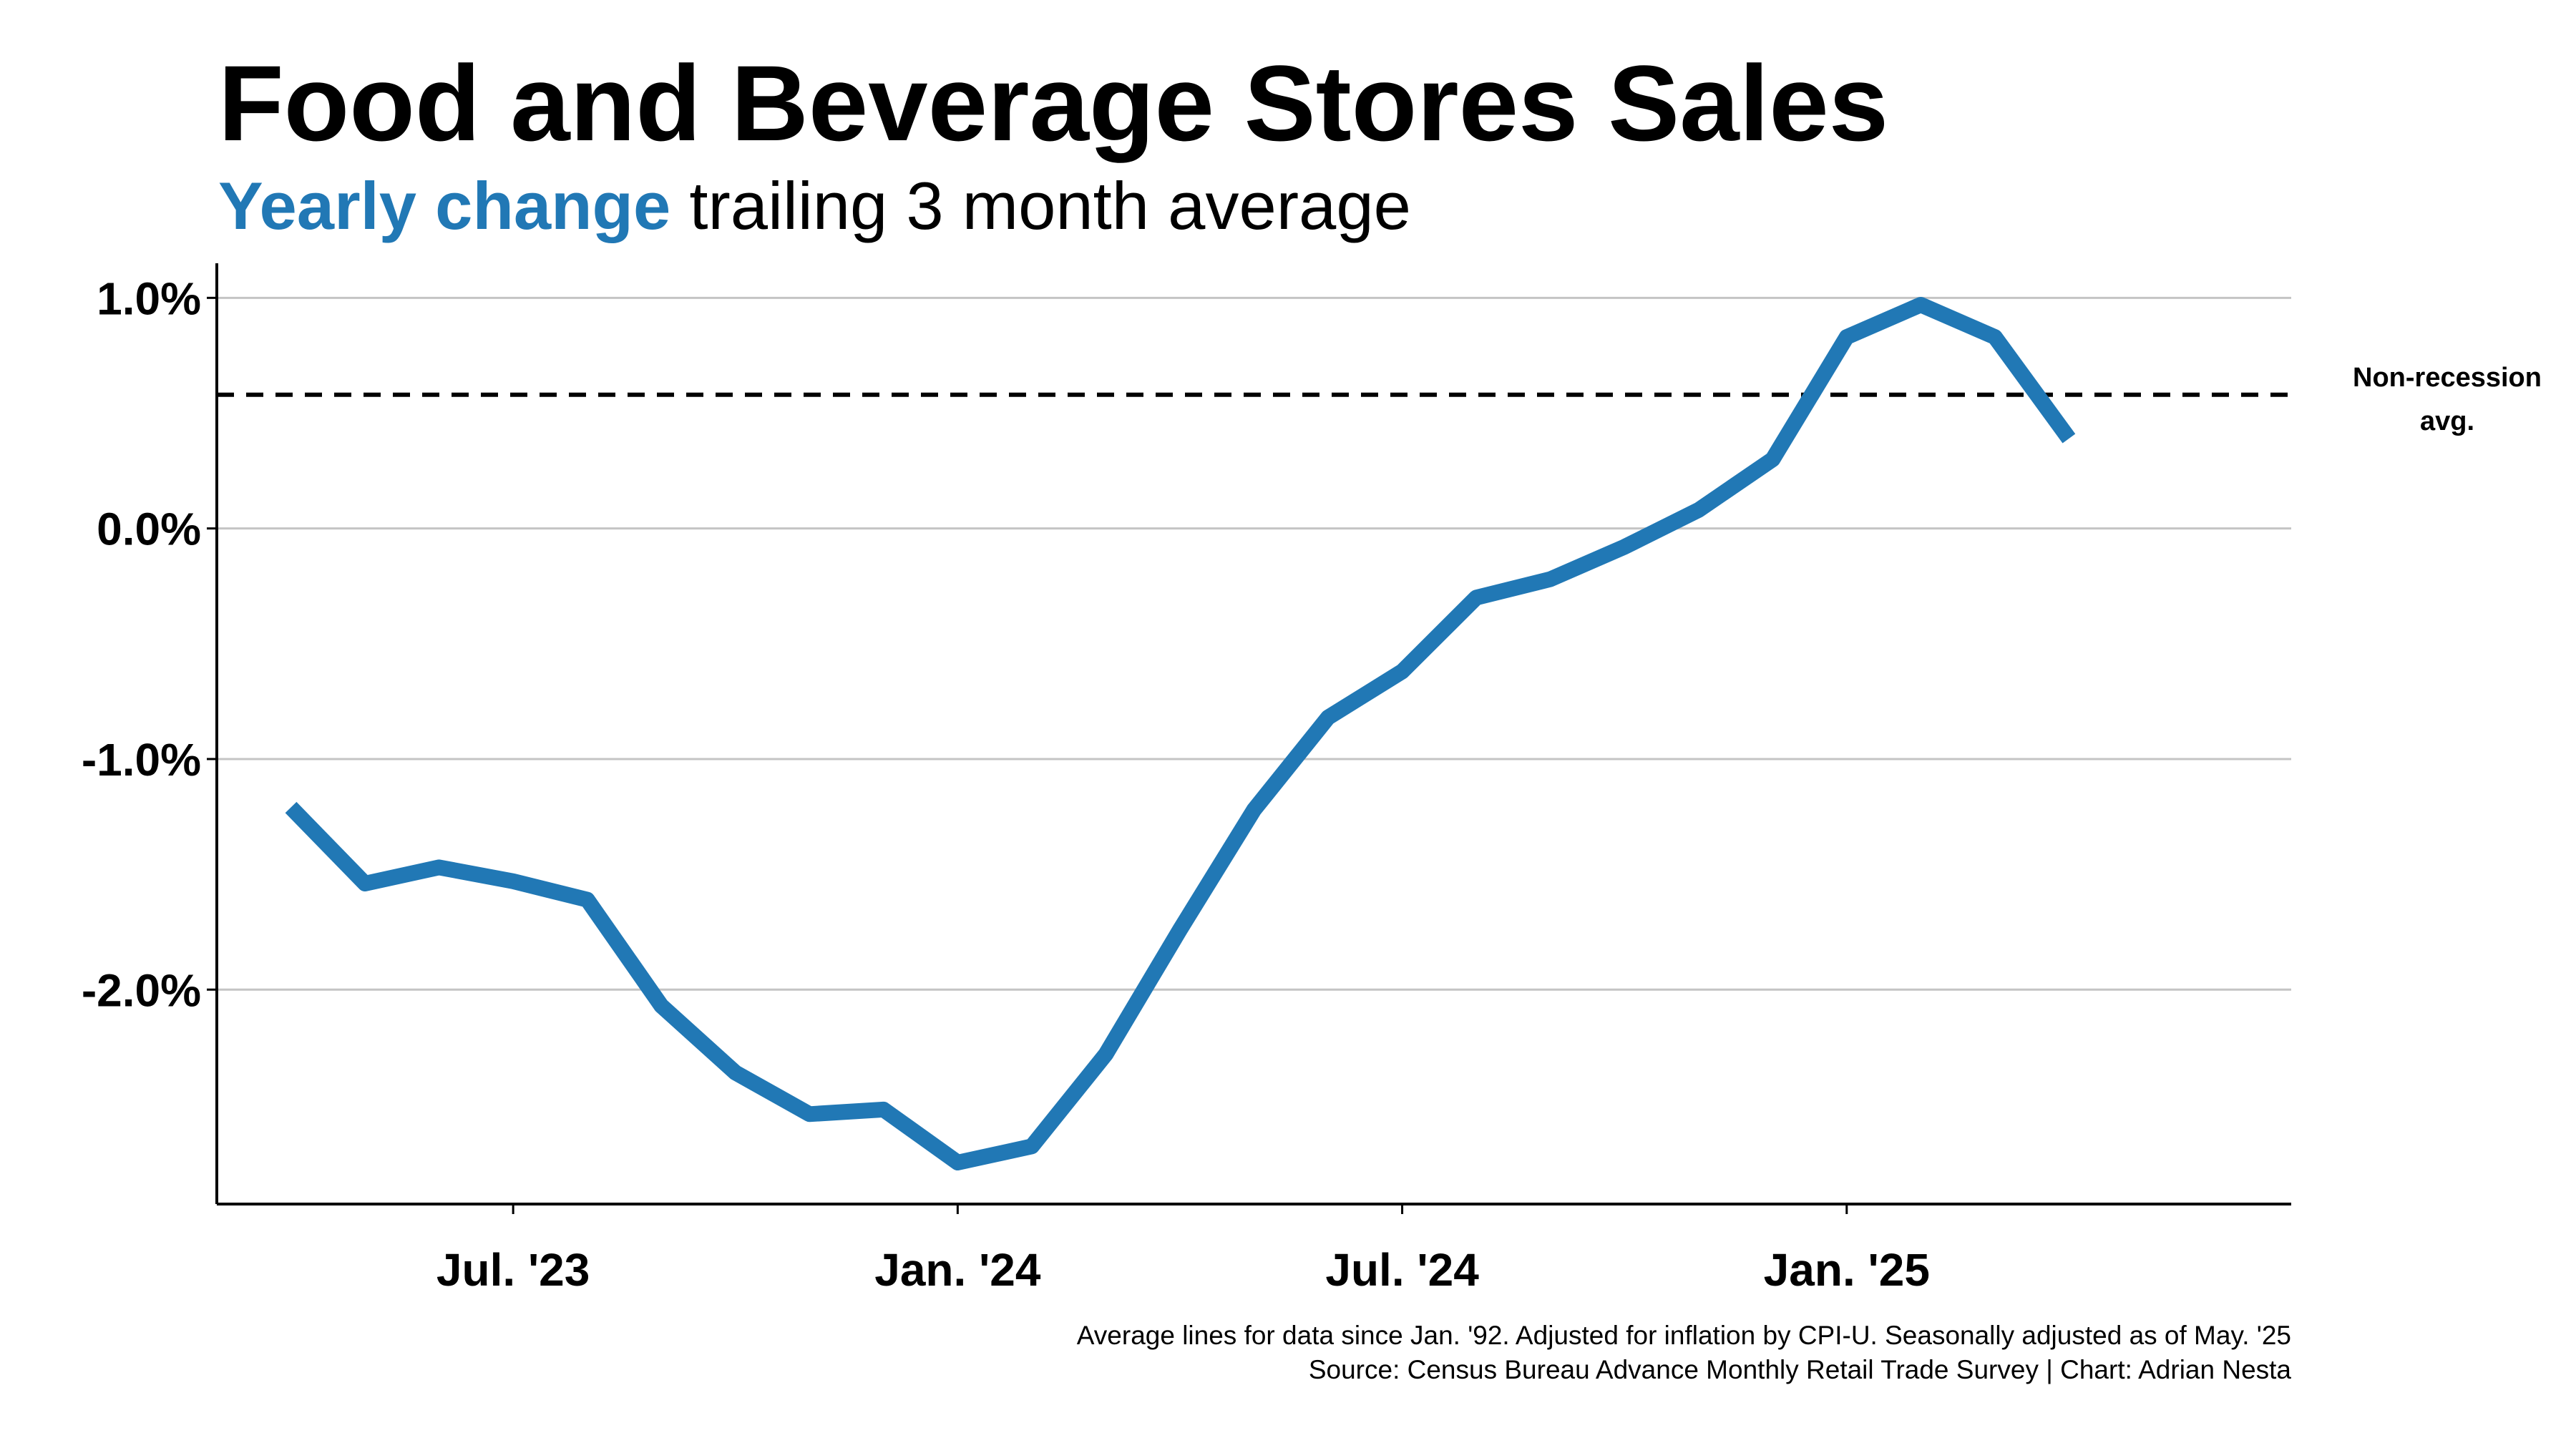 The width and height of the screenshot is (2576, 1438). I want to click on y-tick-label: 0.0%, so click(149, 530).